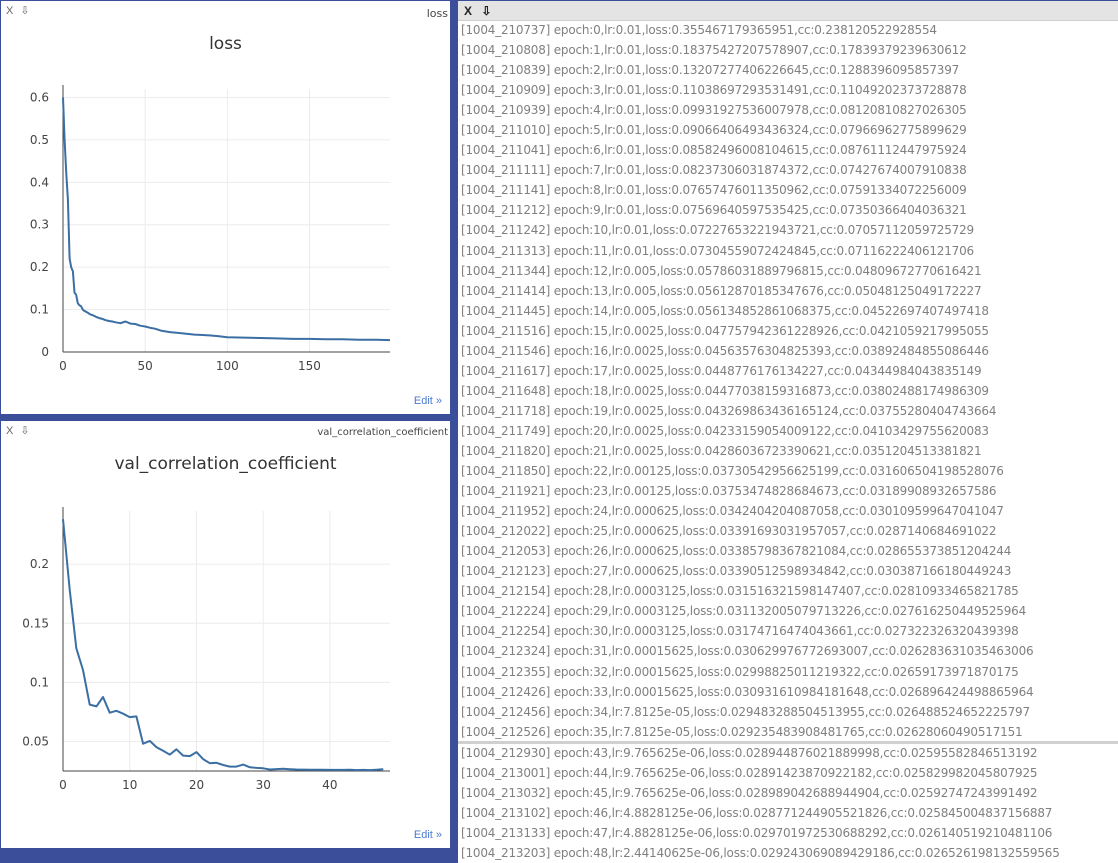  I want to click on y-tick-label: 0.6, so click(39, 97).